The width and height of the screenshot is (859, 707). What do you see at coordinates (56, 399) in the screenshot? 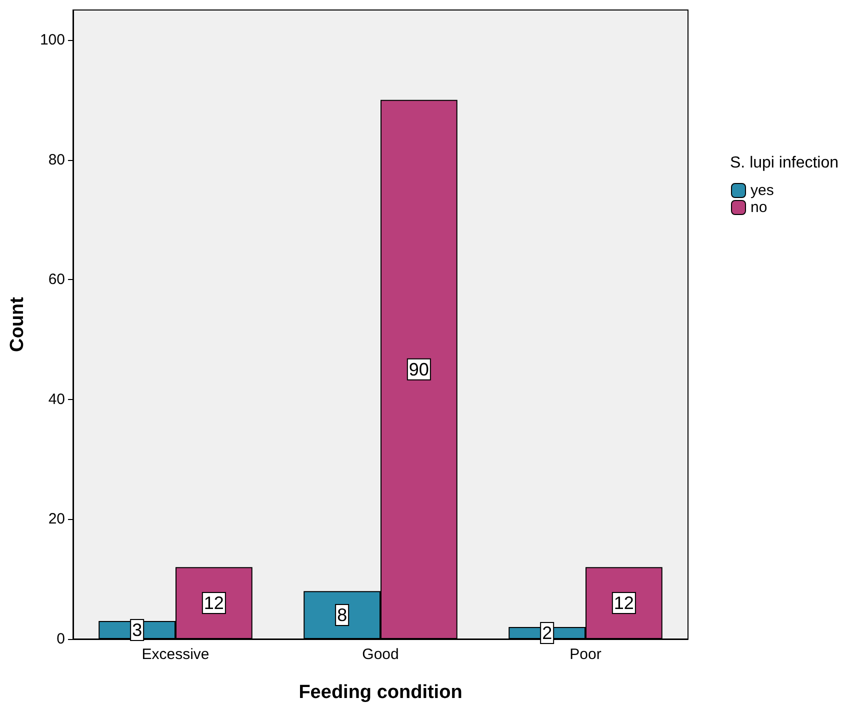
I see `y-tick-label: 40` at bounding box center [56, 399].